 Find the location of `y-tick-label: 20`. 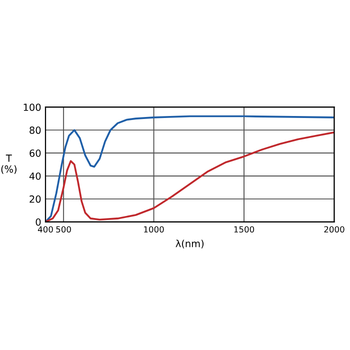

y-tick-label: 20 is located at coordinates (35, 199).